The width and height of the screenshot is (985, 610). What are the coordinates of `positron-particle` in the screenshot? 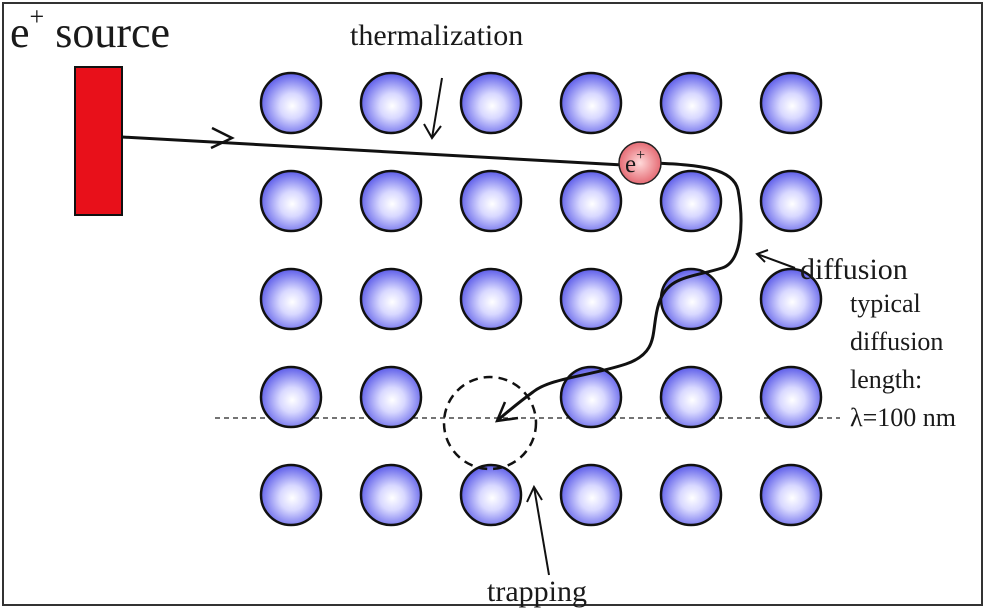 It's located at (640, 163).